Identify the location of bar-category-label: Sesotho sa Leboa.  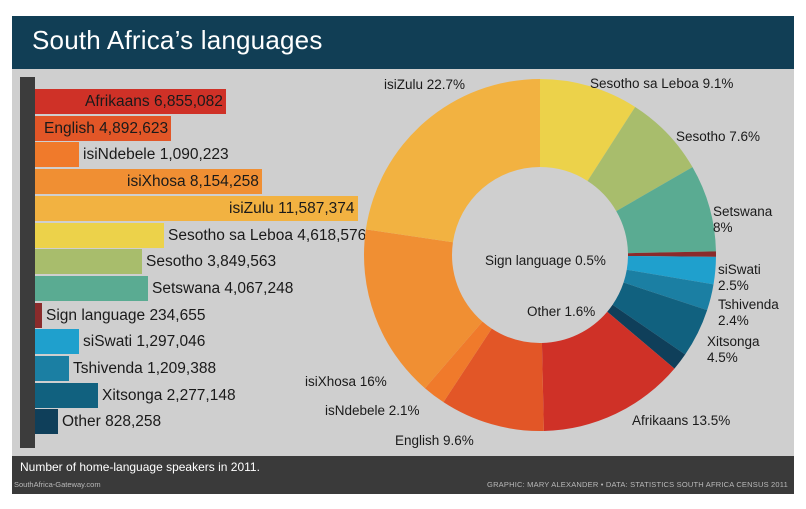
(230, 235).